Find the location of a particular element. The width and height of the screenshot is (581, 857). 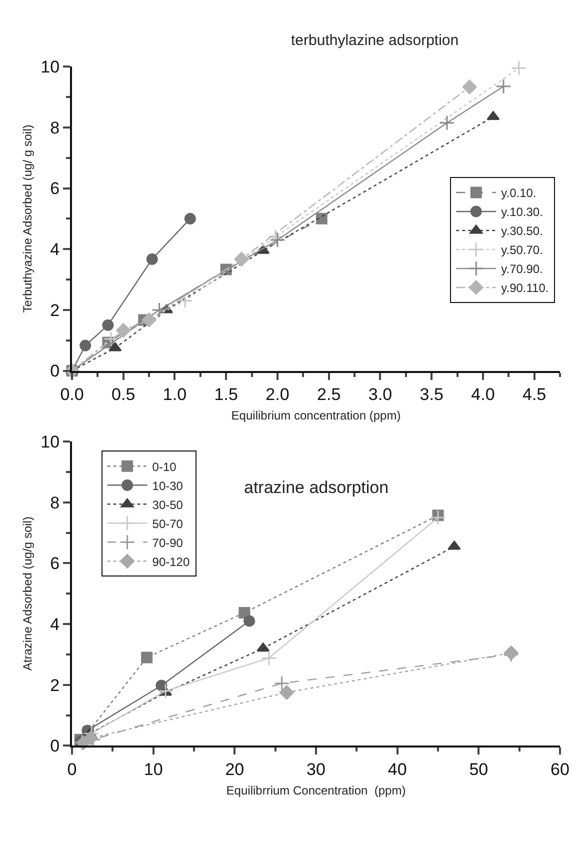

x-tick-label: 60 is located at coordinates (560, 770).